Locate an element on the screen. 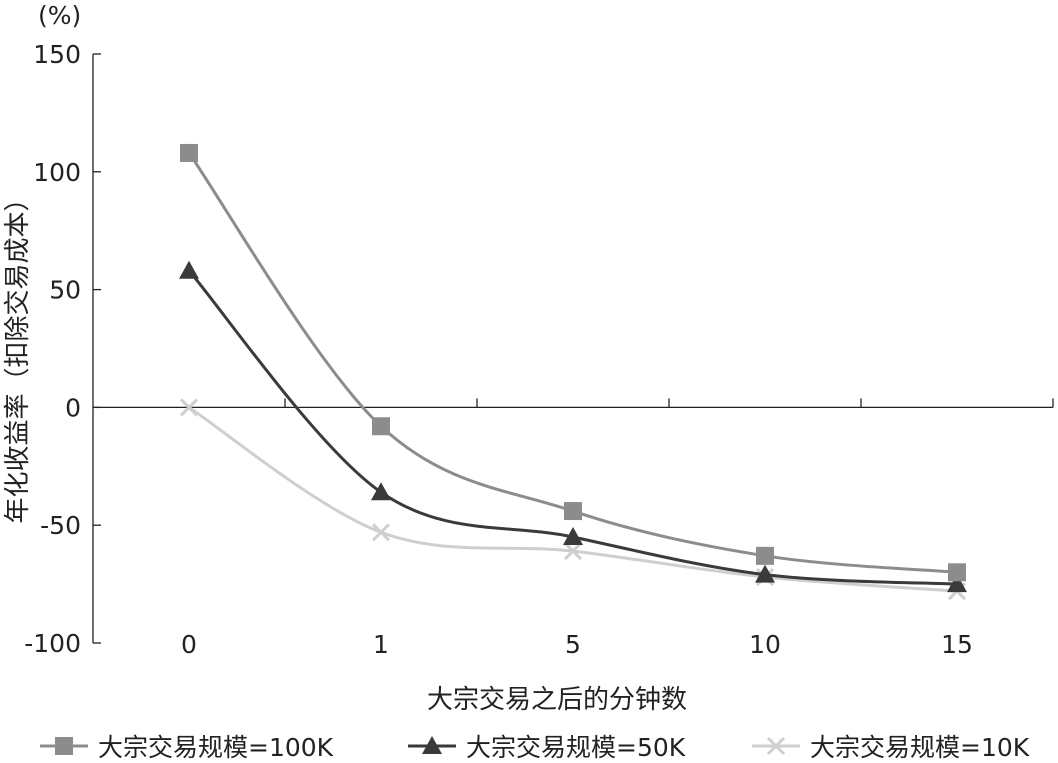  y-tick-label: 50 is located at coordinates (65, 290).